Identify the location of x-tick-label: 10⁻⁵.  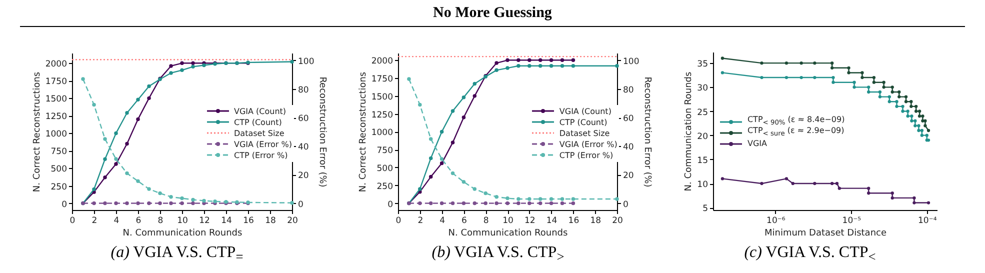
(852, 221).